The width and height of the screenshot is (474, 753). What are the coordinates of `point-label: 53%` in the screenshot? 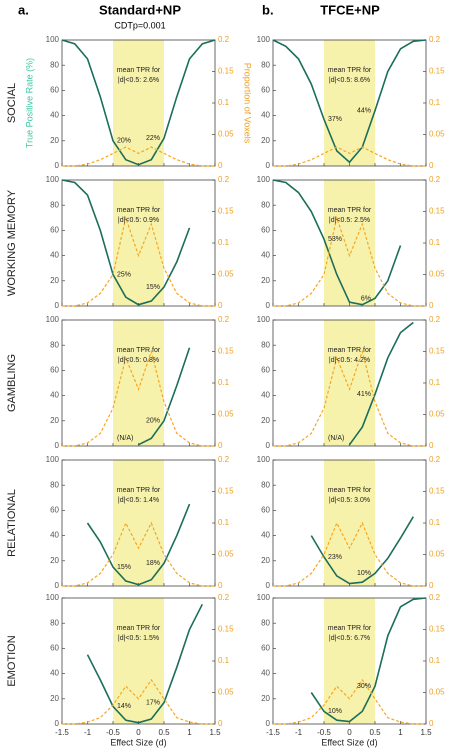 It's located at (335, 239).